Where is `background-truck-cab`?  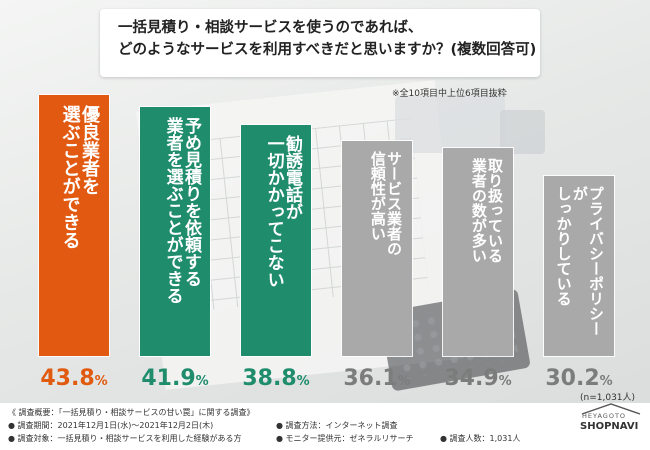 background-truck-cab is located at coordinates (522, 132).